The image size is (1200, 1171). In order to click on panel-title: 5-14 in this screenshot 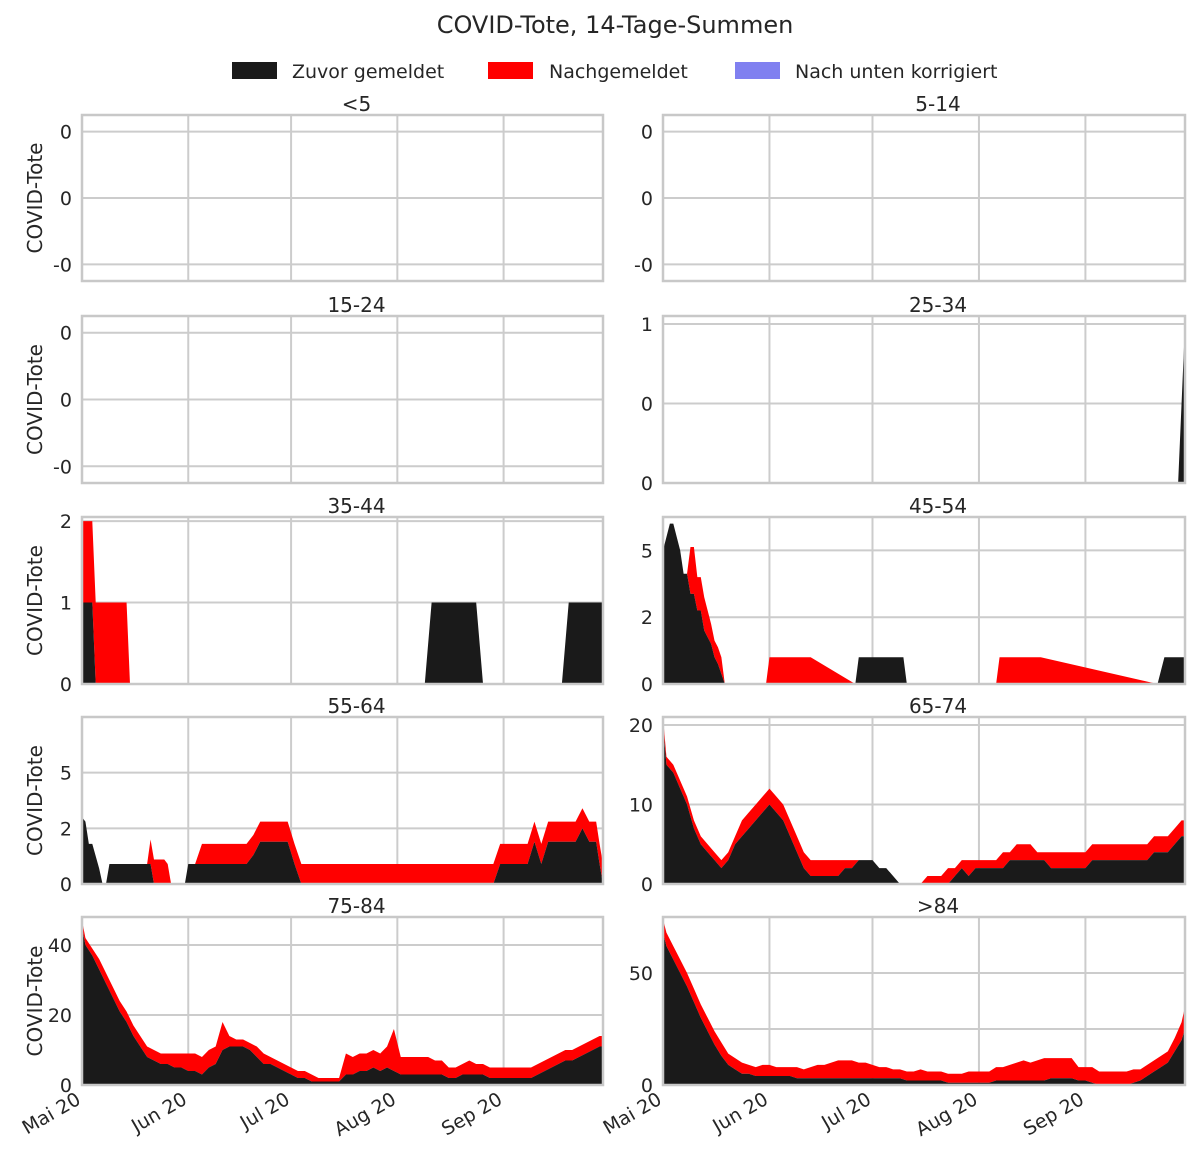, I will do `click(937, 104)`.